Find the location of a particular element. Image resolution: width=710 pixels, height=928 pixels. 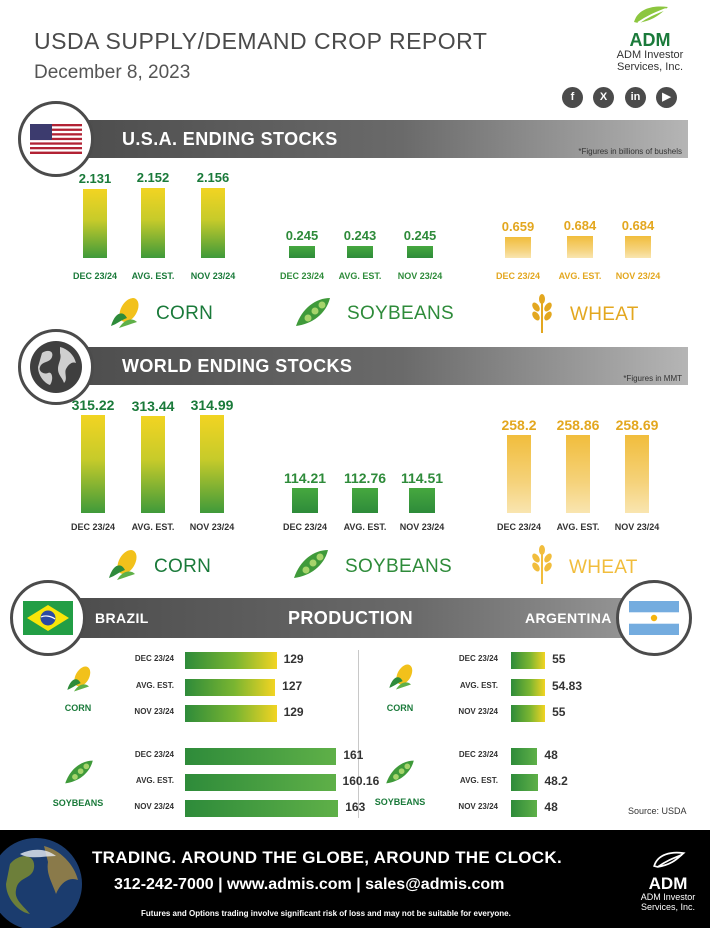

world-soybeans-value-label-2: 114.51 is located at coordinates (422, 478).